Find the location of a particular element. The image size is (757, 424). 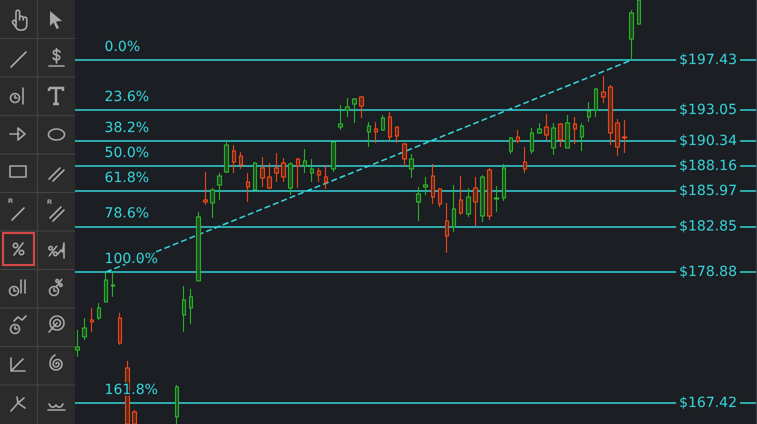

annotation: 23.6% is located at coordinates (127, 97).